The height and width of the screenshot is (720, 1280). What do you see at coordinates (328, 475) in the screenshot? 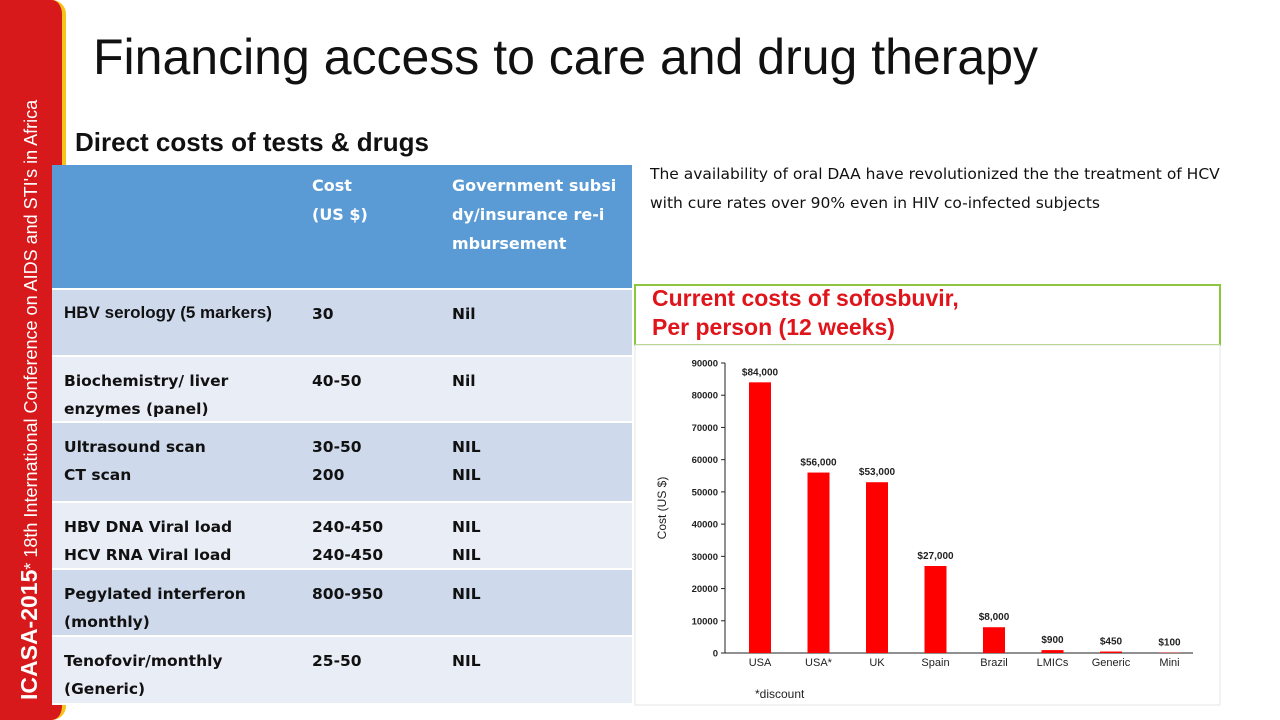
I see `cell-line: 200` at bounding box center [328, 475].